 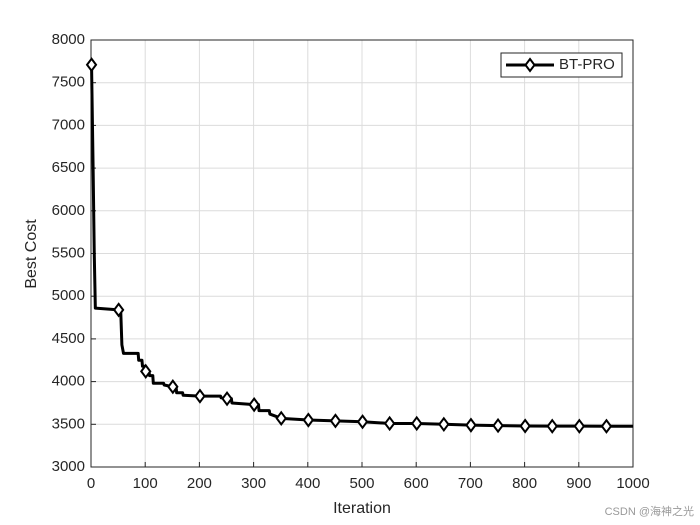 I want to click on x-axis-label: Iteration, so click(x=362, y=508).